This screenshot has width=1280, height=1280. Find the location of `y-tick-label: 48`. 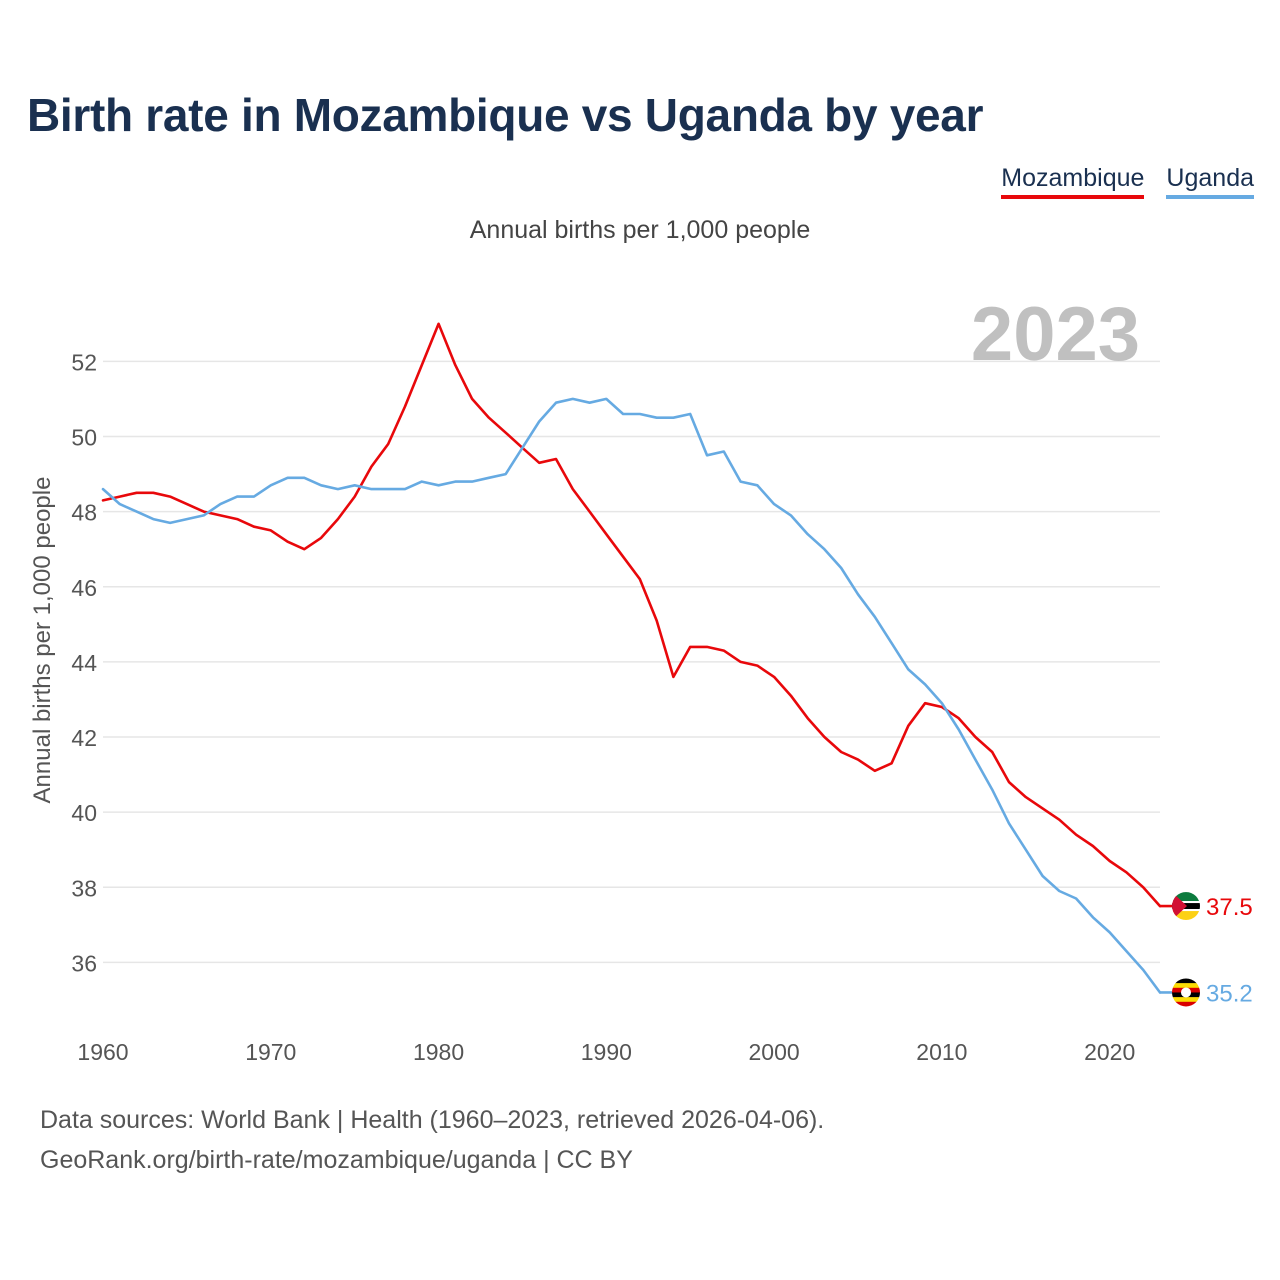

y-tick-label: 48 is located at coordinates (84, 513).